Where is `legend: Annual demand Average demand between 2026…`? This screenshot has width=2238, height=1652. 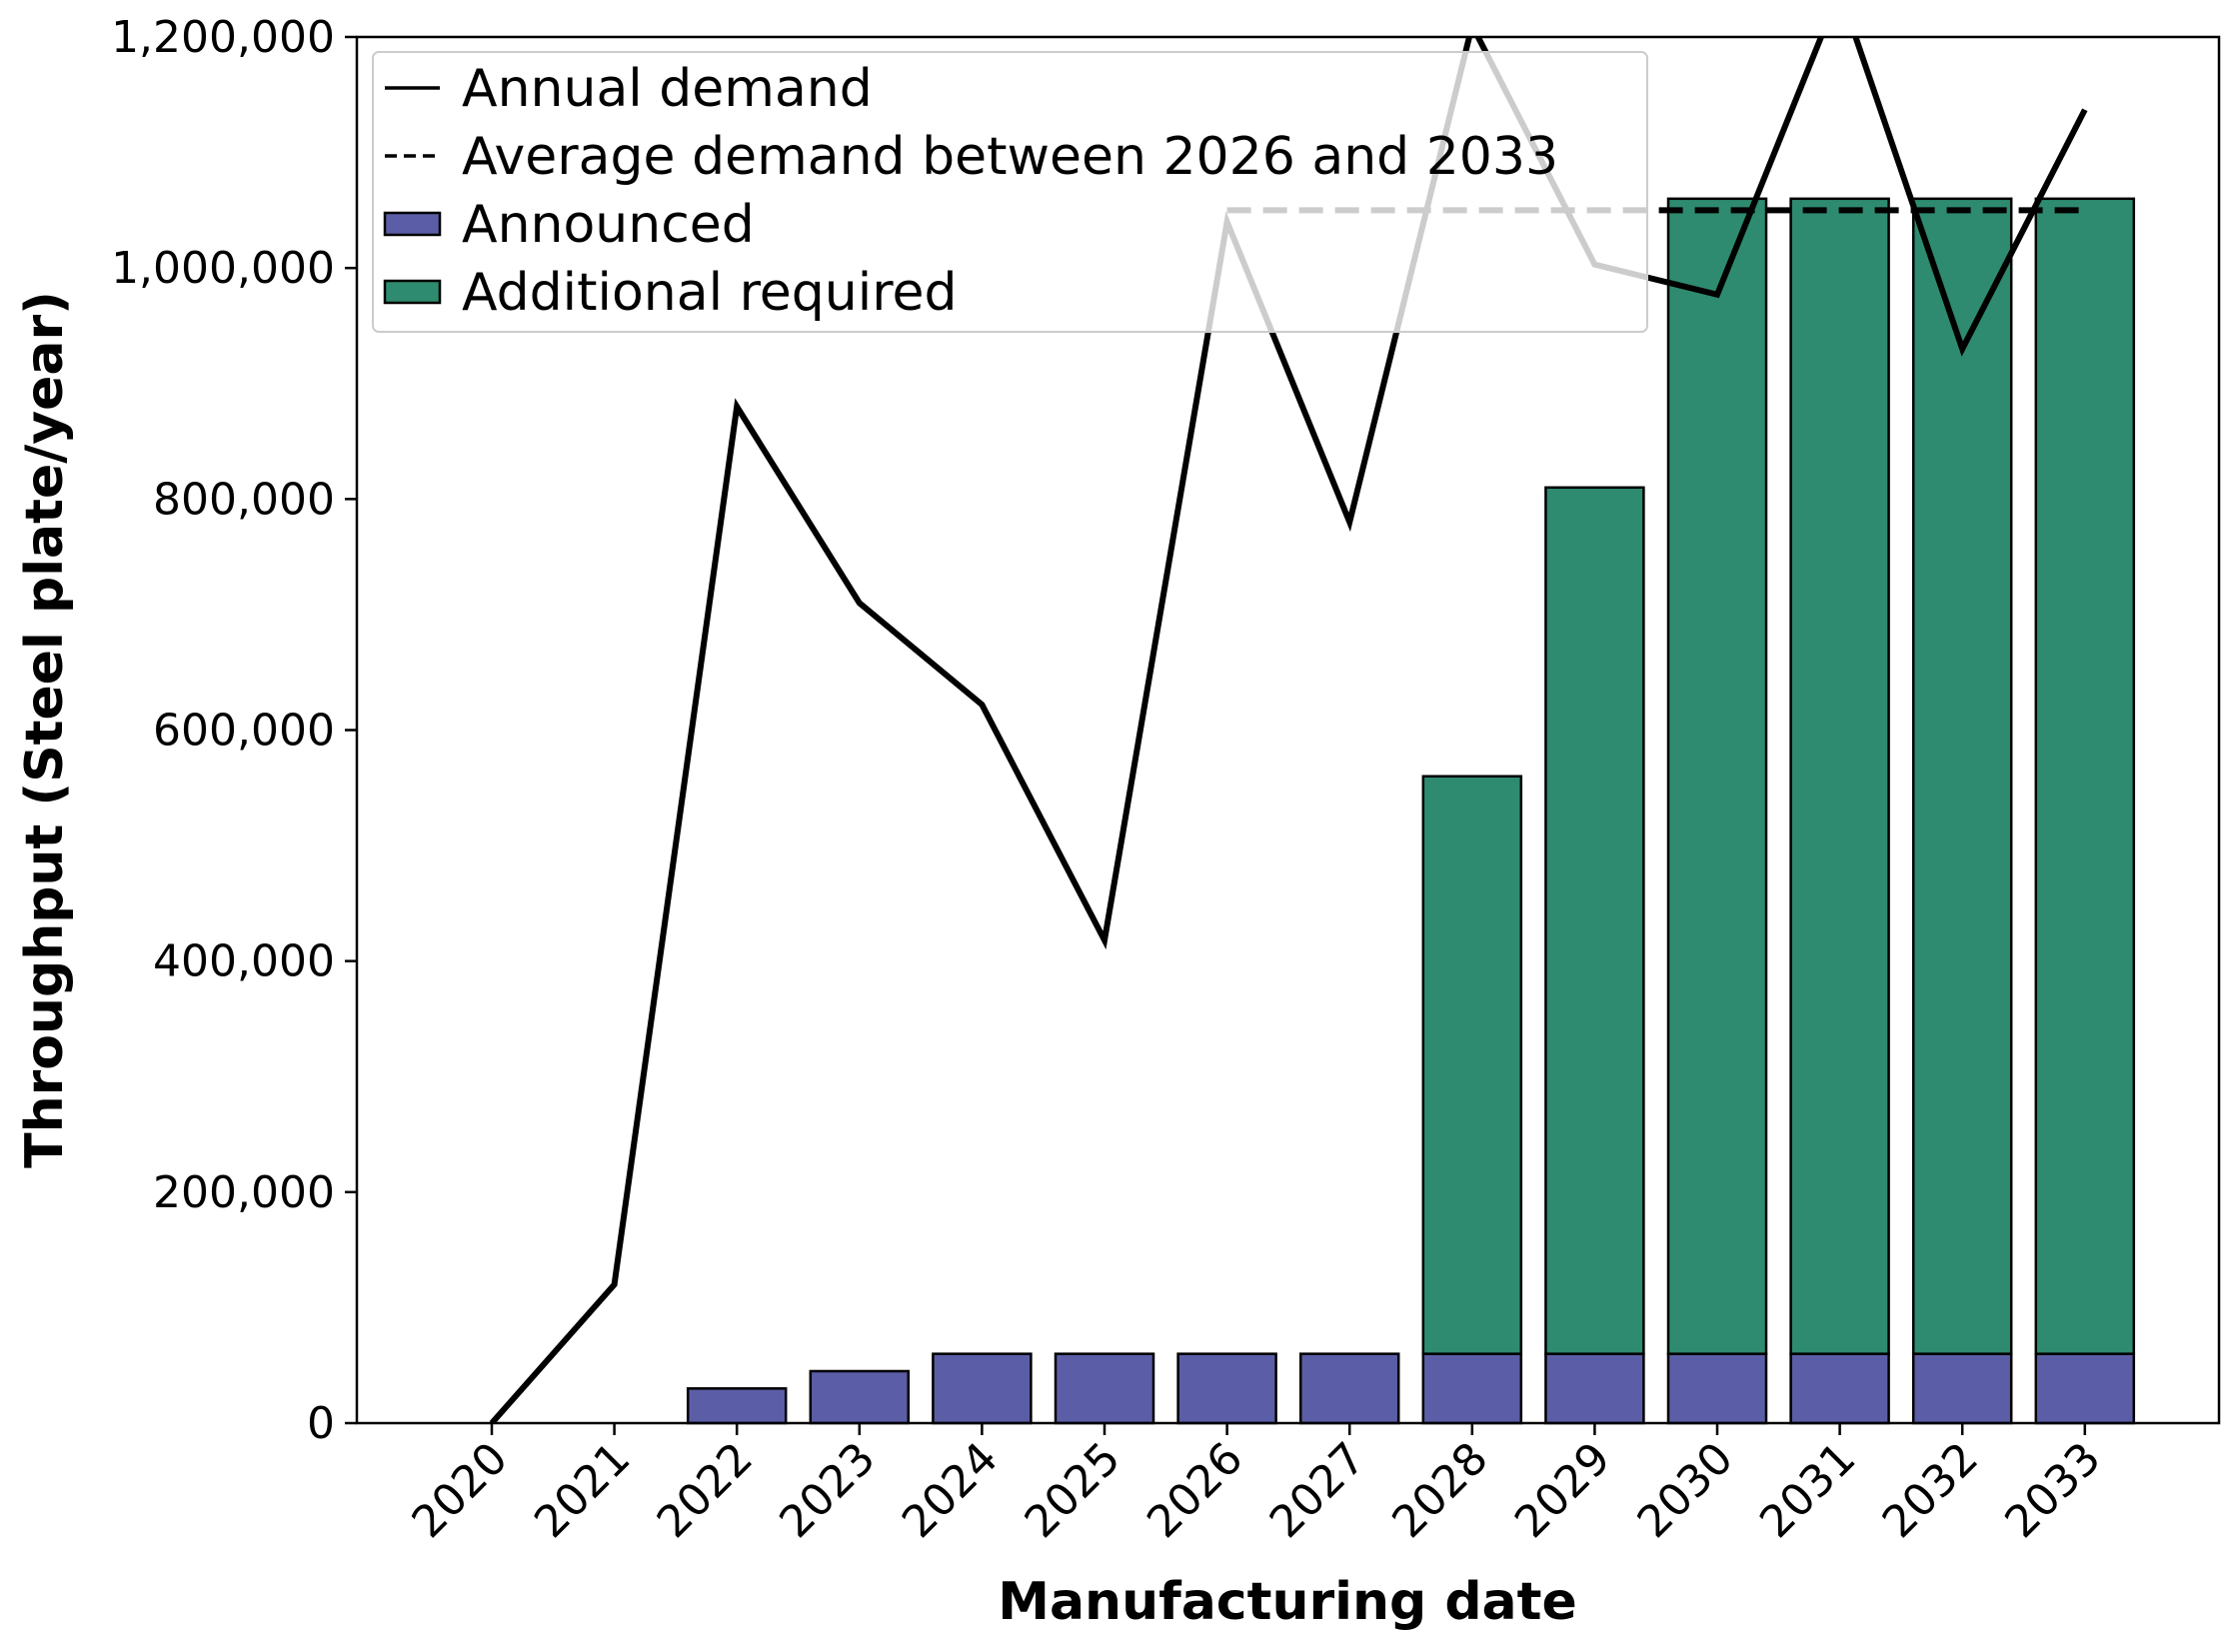
legend: Annual demand Average demand between 2026… is located at coordinates (1010, 192).